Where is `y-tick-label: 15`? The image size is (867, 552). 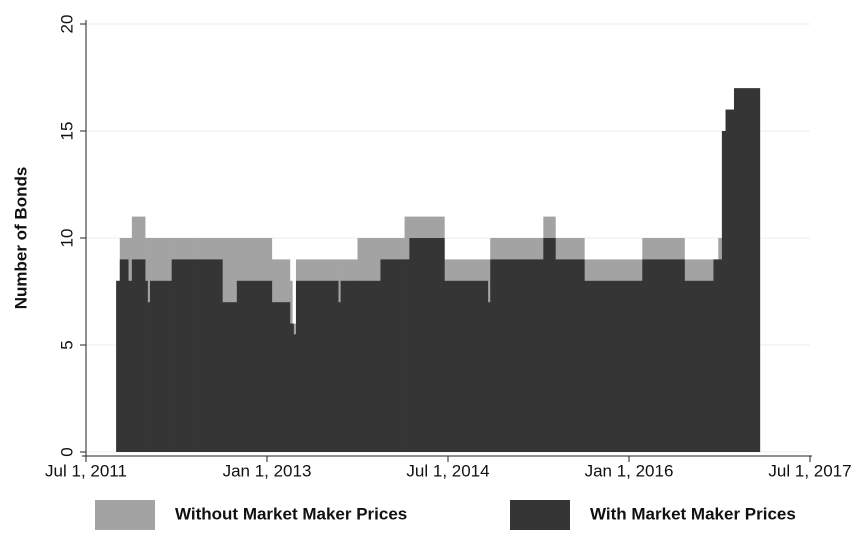
y-tick-label: 15 is located at coordinates (66, 131).